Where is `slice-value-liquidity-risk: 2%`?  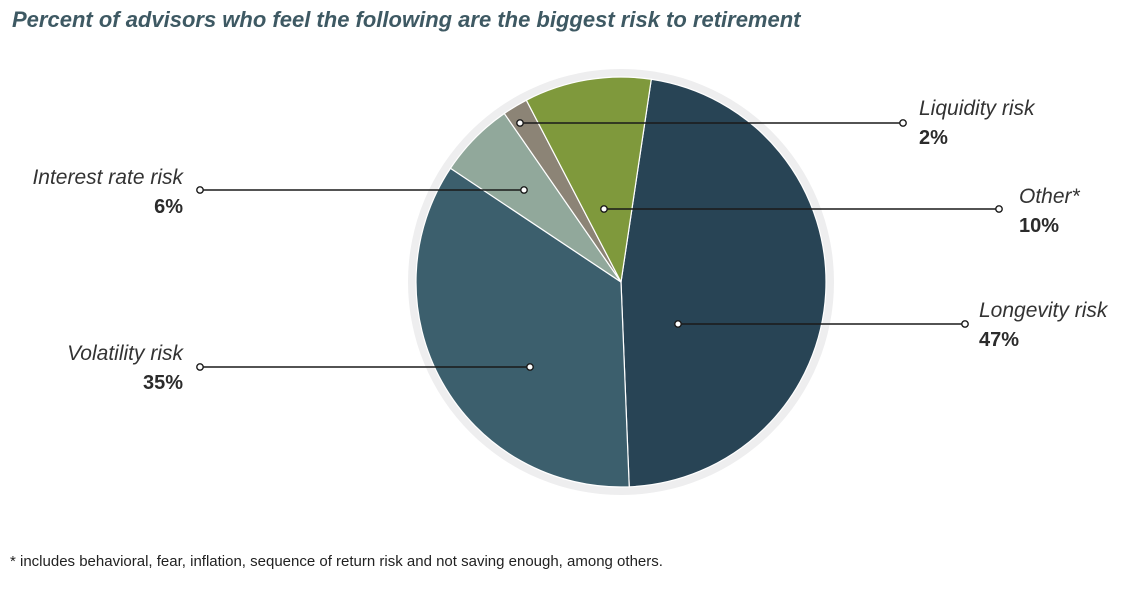
slice-value-liquidity-risk: 2% is located at coordinates (933, 138).